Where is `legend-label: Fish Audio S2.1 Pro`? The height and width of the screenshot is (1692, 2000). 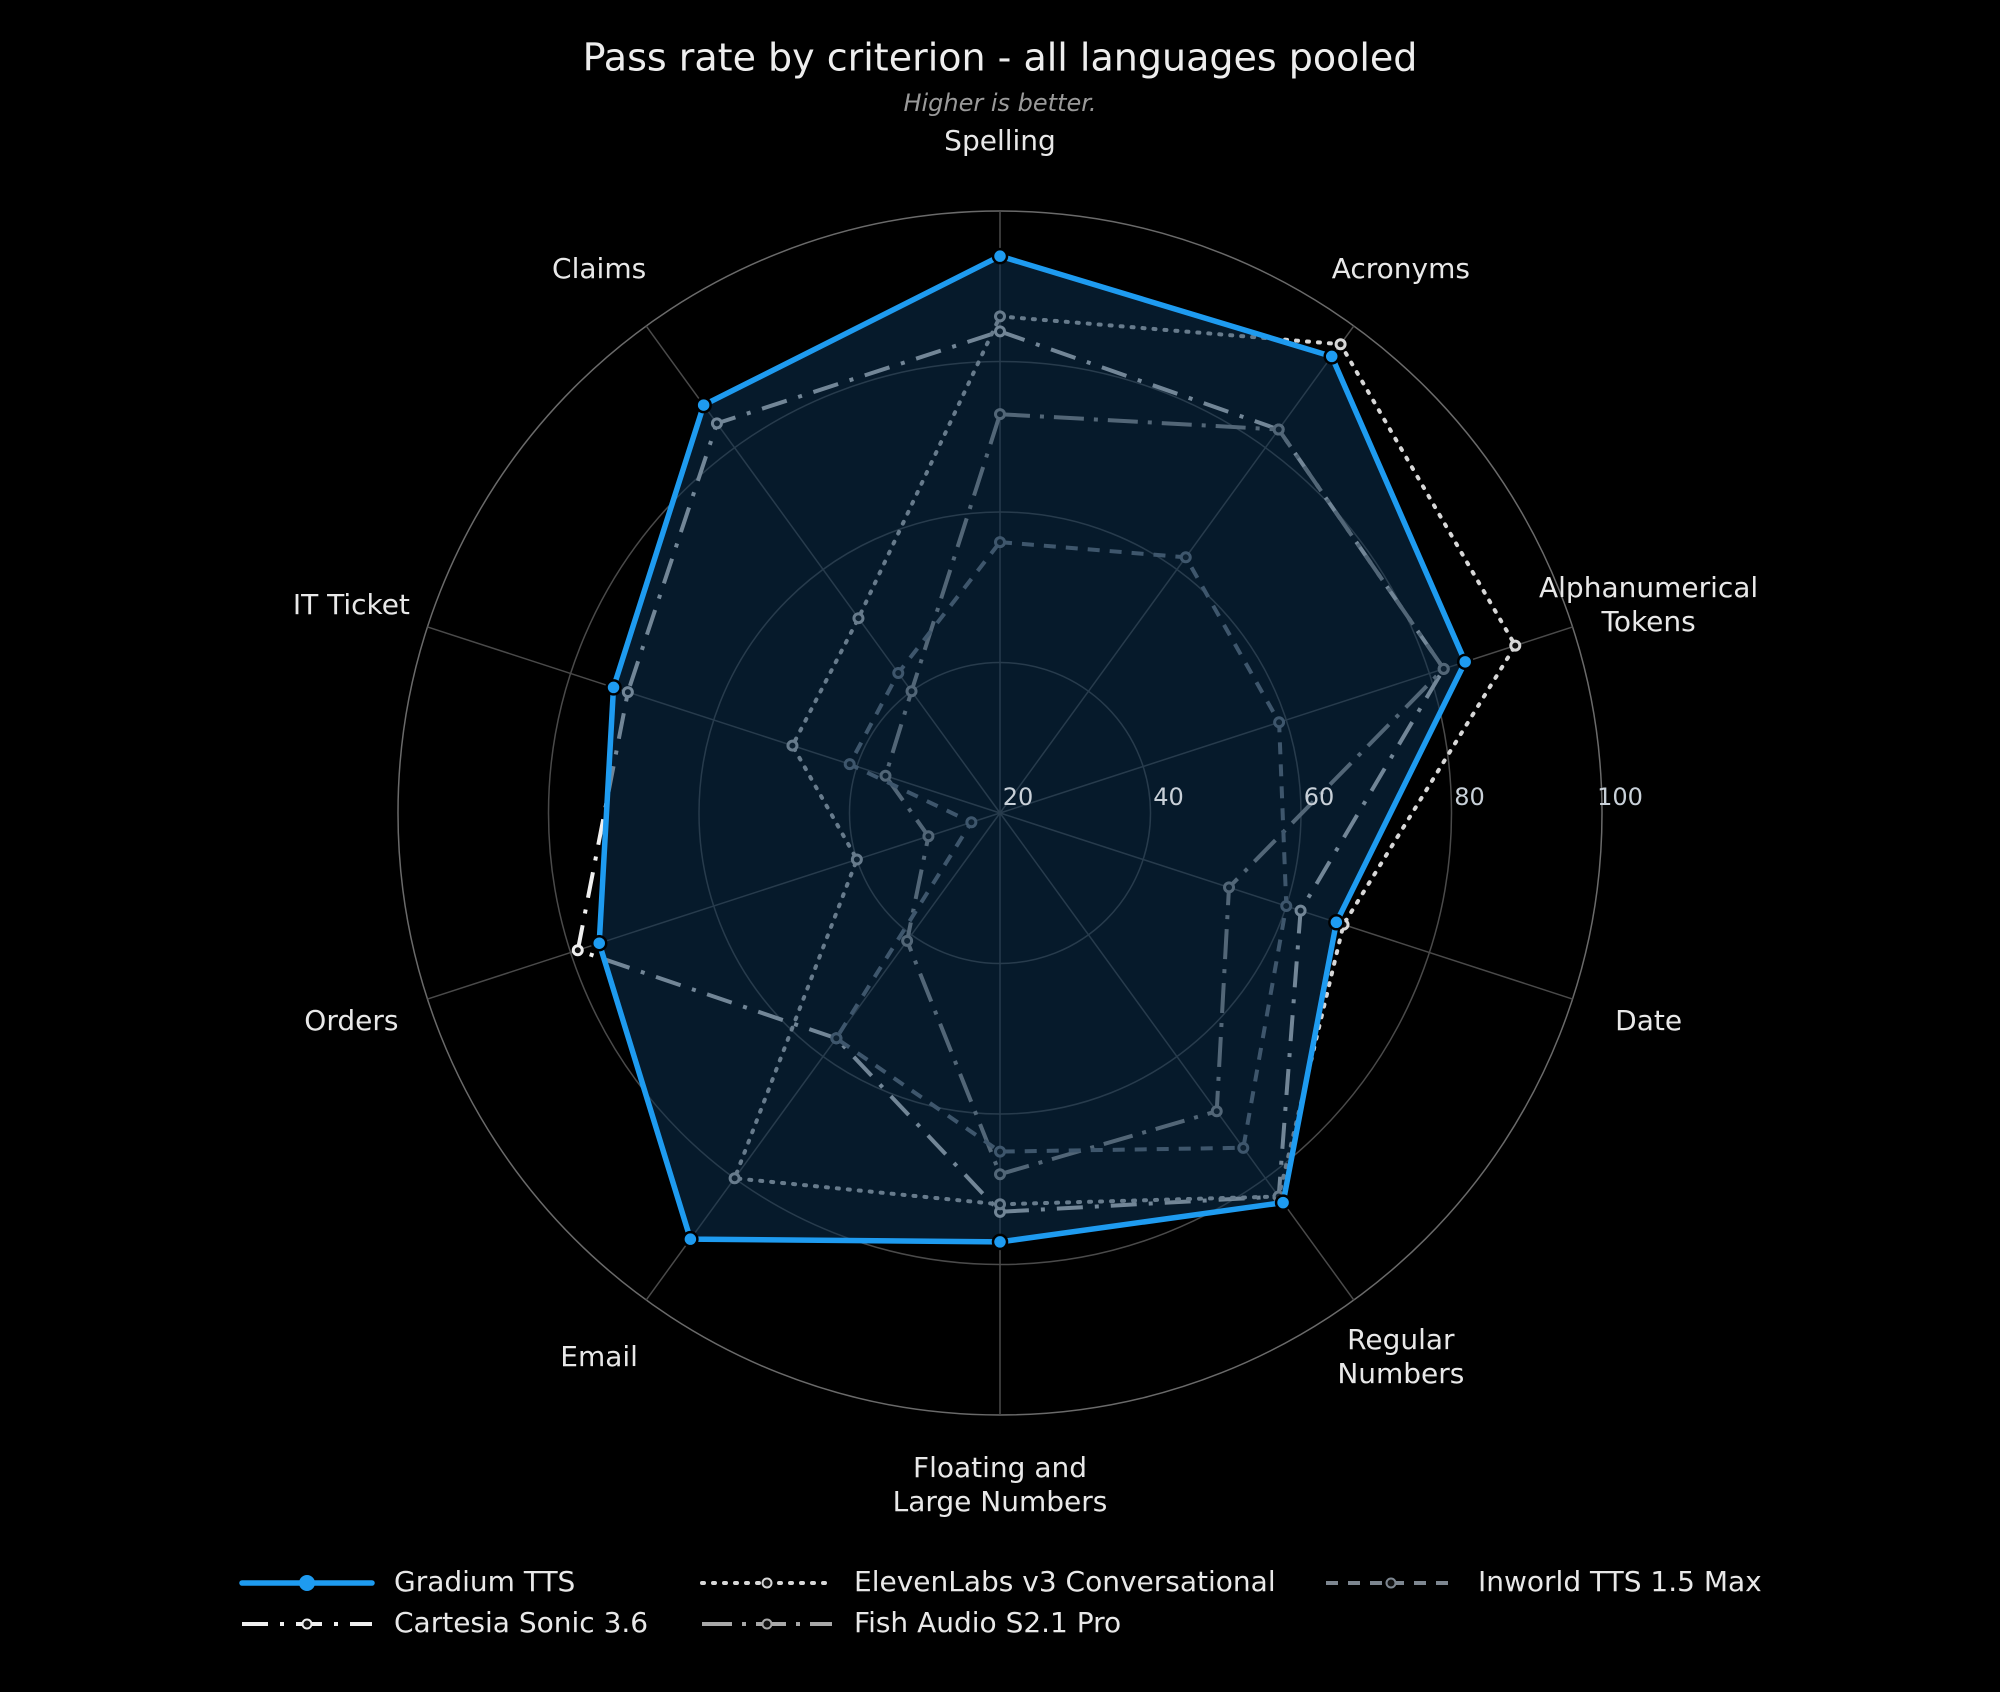 legend-label: Fish Audio S2.1 Pro is located at coordinates (987, 1622).